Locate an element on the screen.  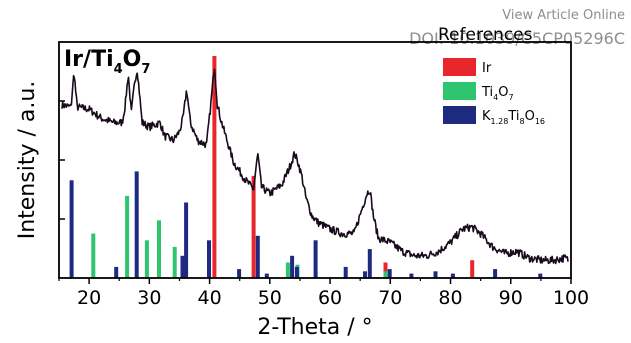
legend-swatch-ti4o7 is located at coordinates (459, 91).